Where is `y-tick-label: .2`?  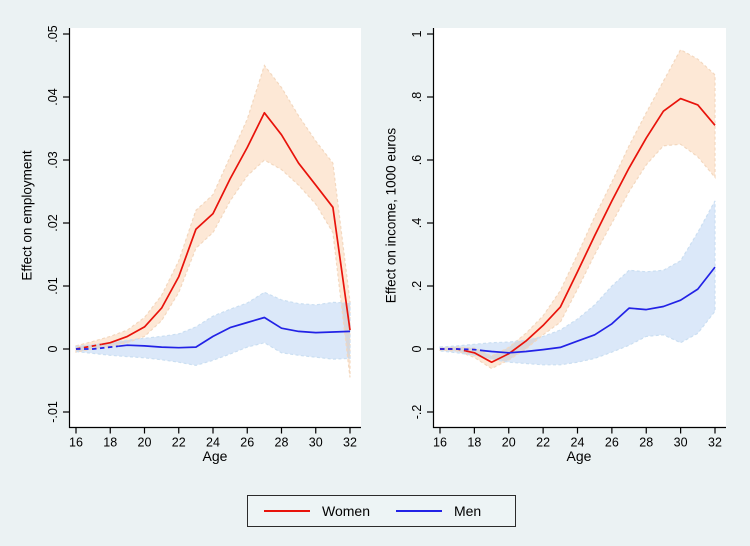 y-tick-label: .2 is located at coordinates (417, 286).